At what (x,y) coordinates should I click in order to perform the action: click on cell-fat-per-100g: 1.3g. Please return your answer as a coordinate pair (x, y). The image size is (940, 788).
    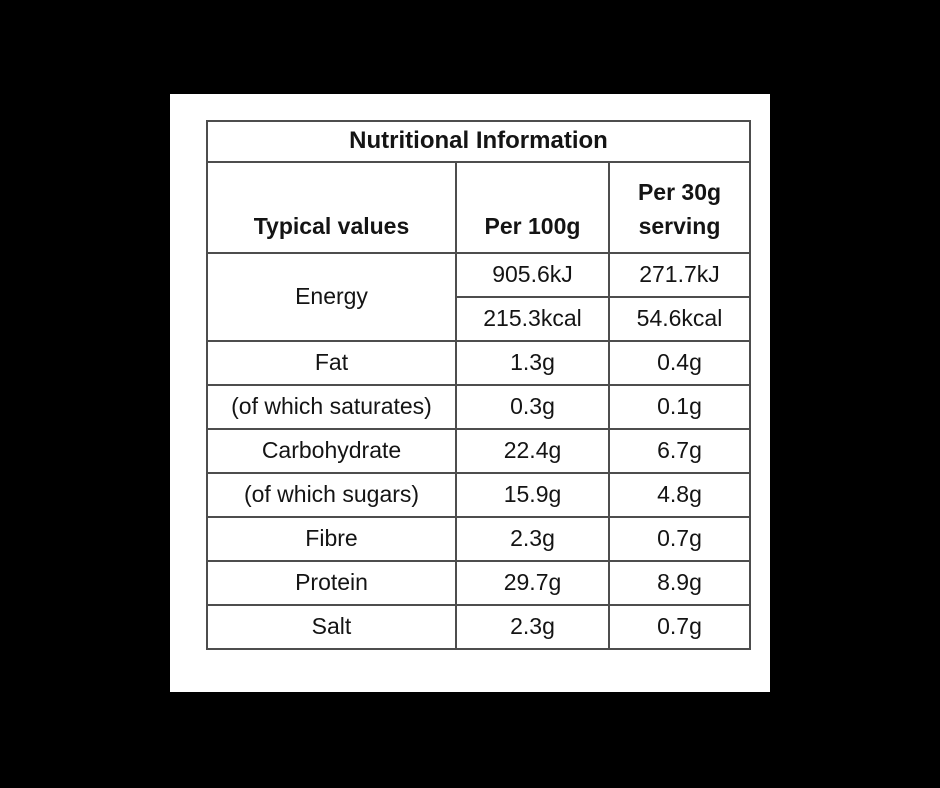
    Looking at the image, I should click on (532, 363).